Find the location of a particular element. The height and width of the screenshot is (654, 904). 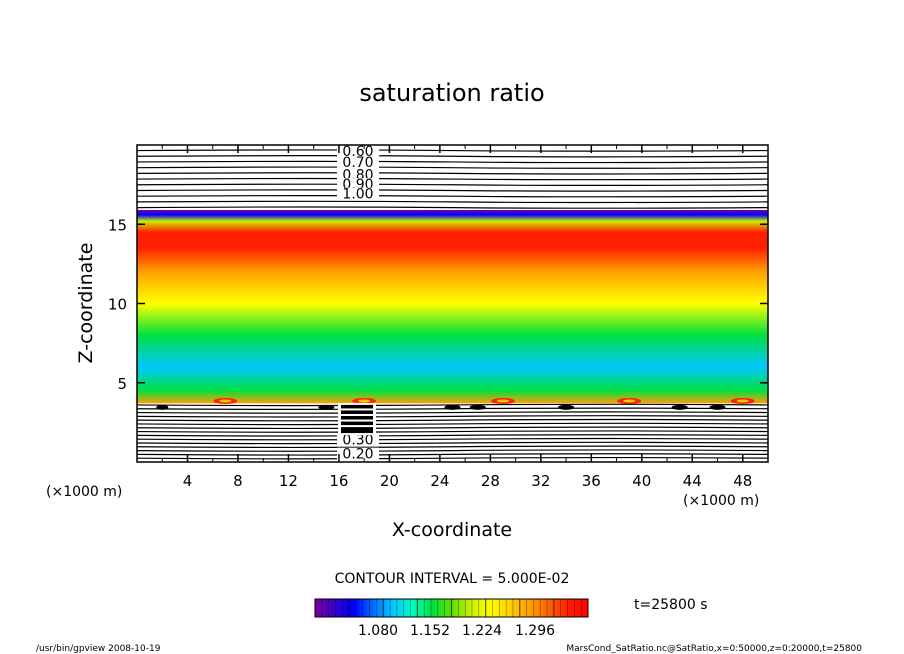

colorbar-ticks is located at coordinates (451, 608).